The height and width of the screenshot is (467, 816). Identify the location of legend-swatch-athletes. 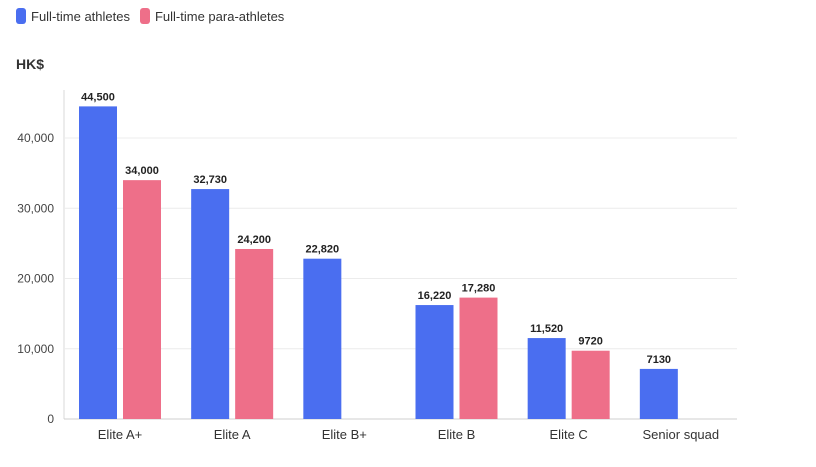
(21, 16).